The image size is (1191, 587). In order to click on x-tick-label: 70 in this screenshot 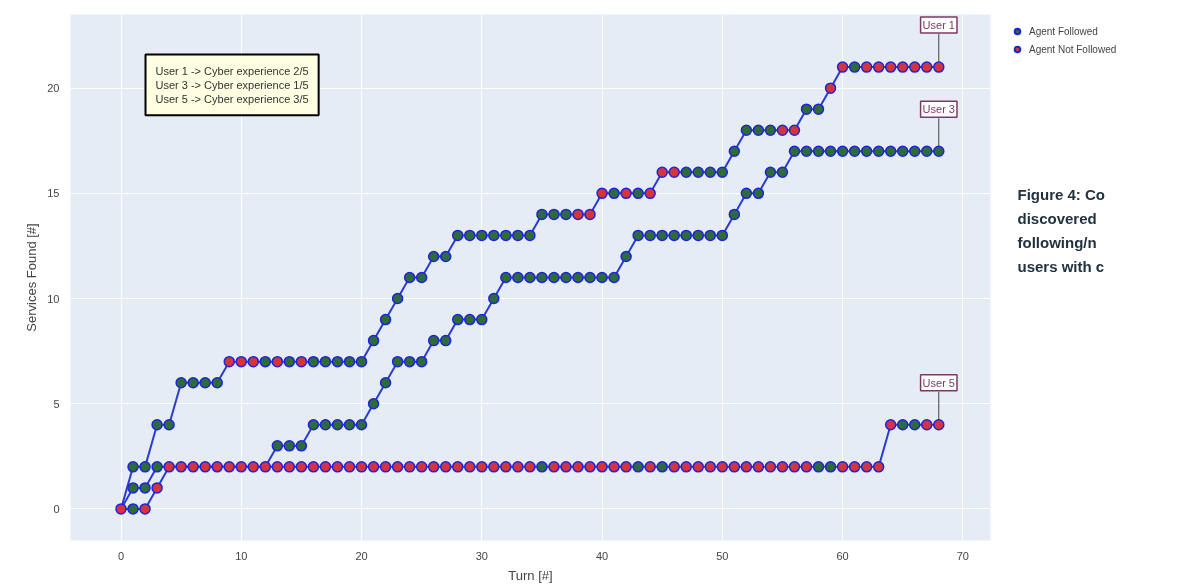, I will do `click(962, 555)`.